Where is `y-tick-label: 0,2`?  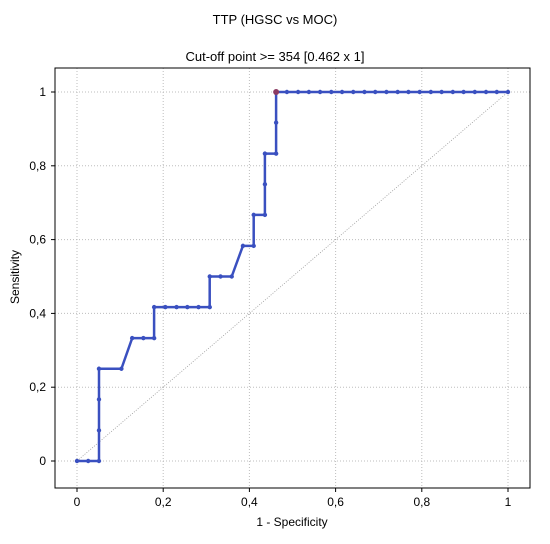
y-tick-label: 0,2 is located at coordinates (37, 387).